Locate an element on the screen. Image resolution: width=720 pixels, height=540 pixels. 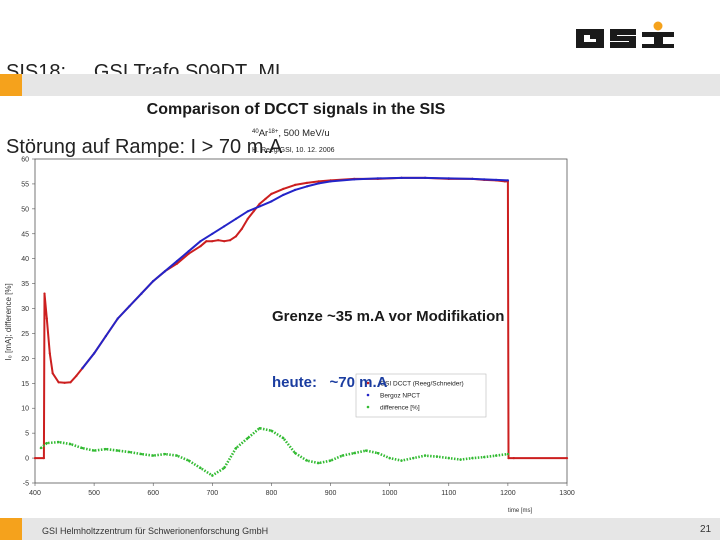
chart-title: Comparison of DCCT signals in the SIS is located at coordinates (296, 109).